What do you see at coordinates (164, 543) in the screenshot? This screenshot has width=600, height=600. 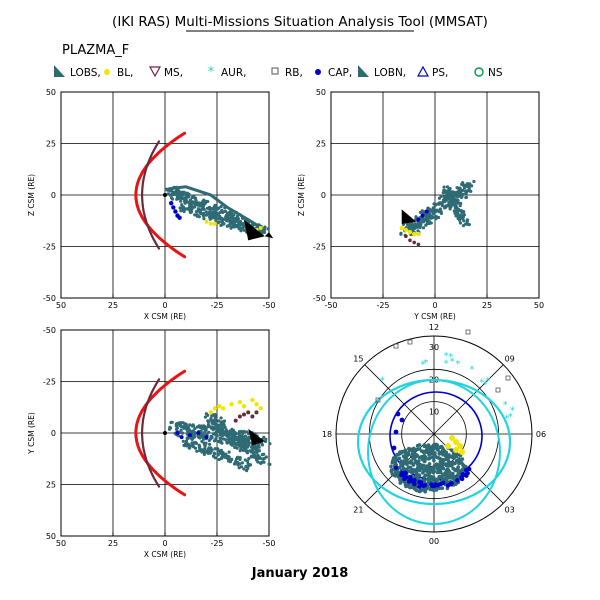 I see `x-tick-label: 0` at bounding box center [164, 543].